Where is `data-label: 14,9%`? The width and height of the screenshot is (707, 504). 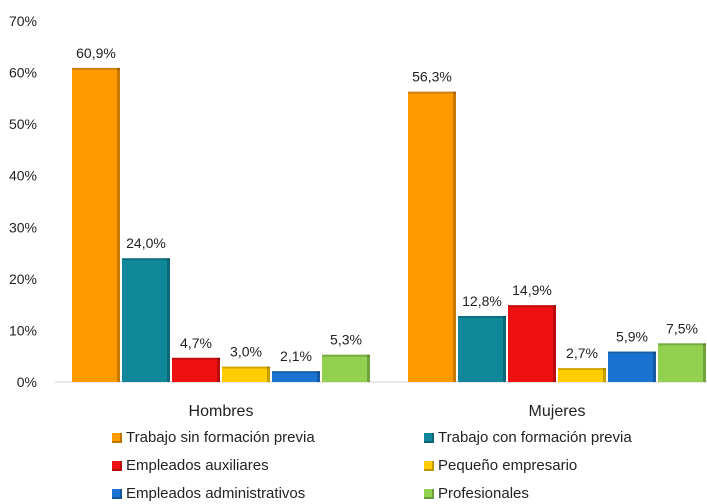 data-label: 14,9% is located at coordinates (532, 290).